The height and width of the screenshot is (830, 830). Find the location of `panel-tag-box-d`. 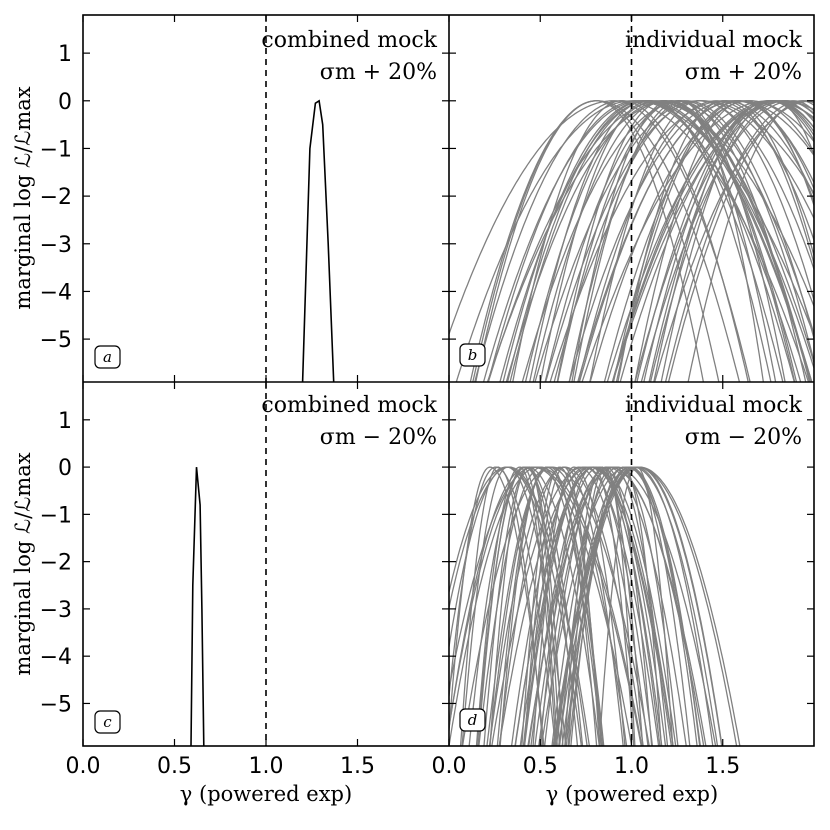

panel-tag-box-d is located at coordinates (472, 720).